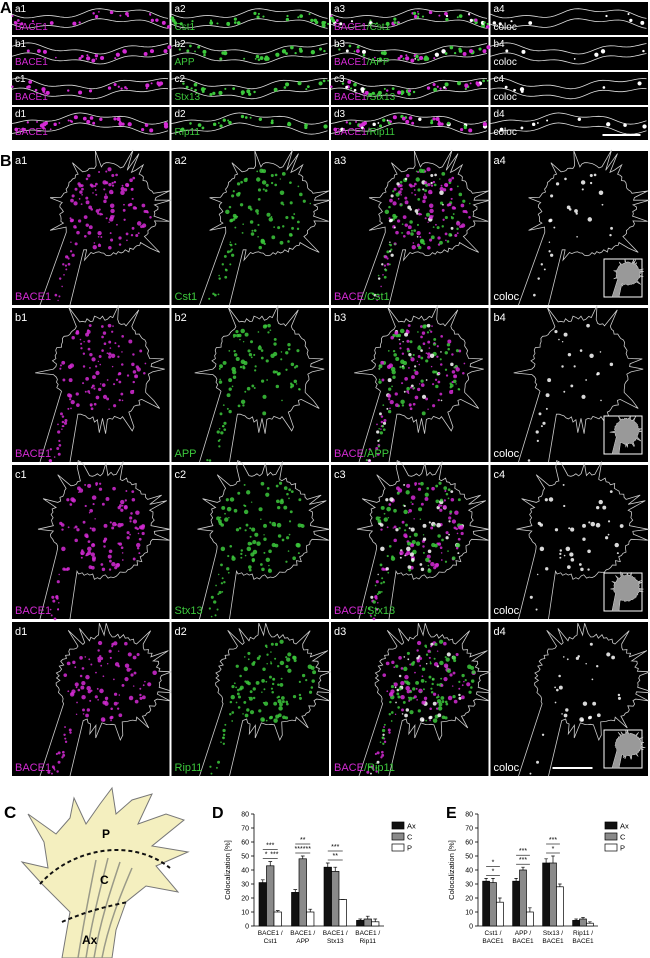  Describe the element at coordinates (362, 62) in the screenshot. I see `merge-label: BACE1/APP` at that location.